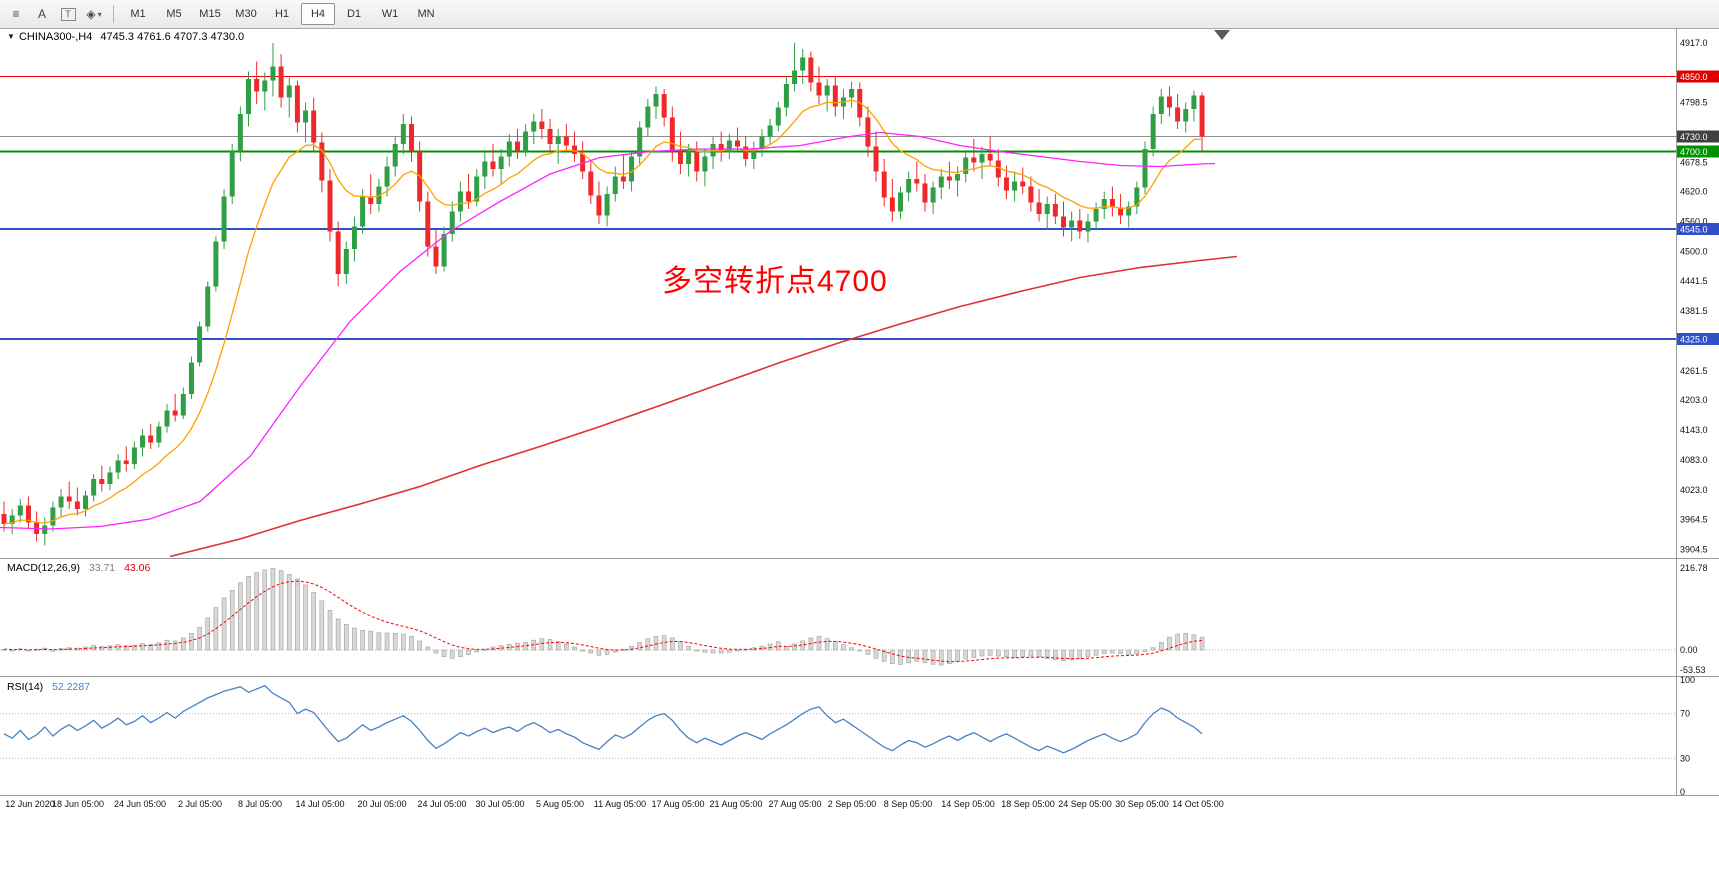  I want to click on text-tool-button: A, so click(42, 14).